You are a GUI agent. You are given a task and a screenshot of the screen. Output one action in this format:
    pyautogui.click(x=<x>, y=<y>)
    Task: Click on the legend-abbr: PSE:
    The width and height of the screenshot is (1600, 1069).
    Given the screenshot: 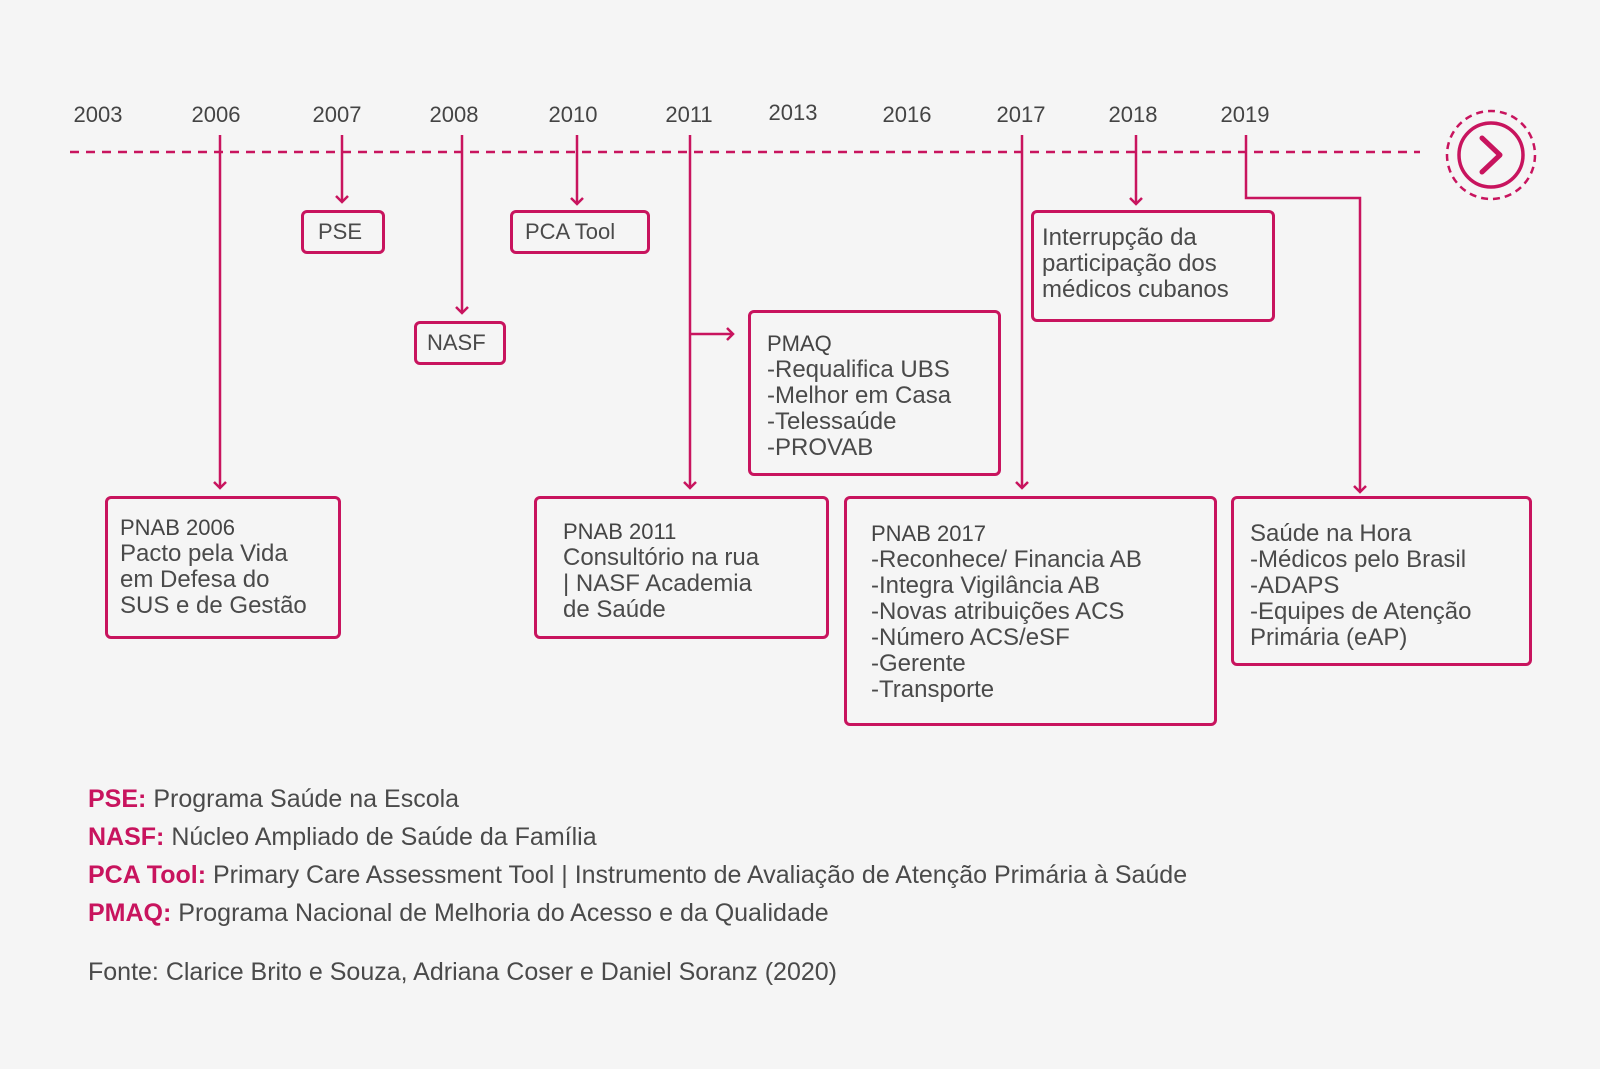 What is the action you would take?
    pyautogui.click(x=117, y=799)
    